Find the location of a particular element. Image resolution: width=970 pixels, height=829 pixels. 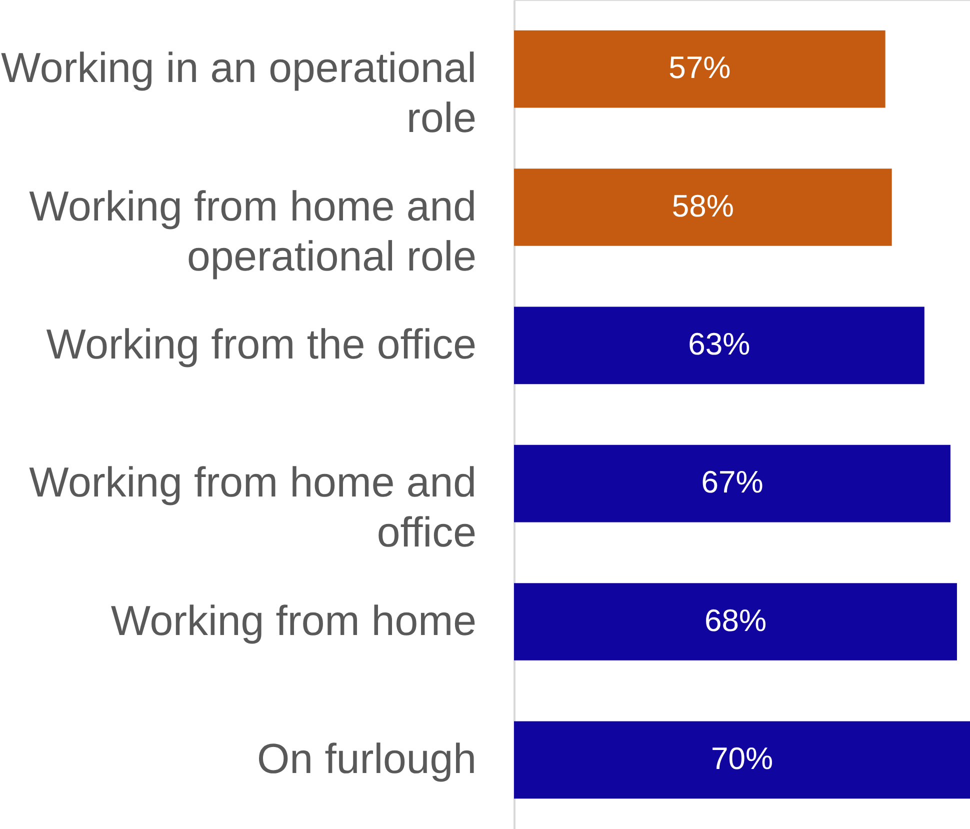

data-label: 70% is located at coordinates (742, 758).